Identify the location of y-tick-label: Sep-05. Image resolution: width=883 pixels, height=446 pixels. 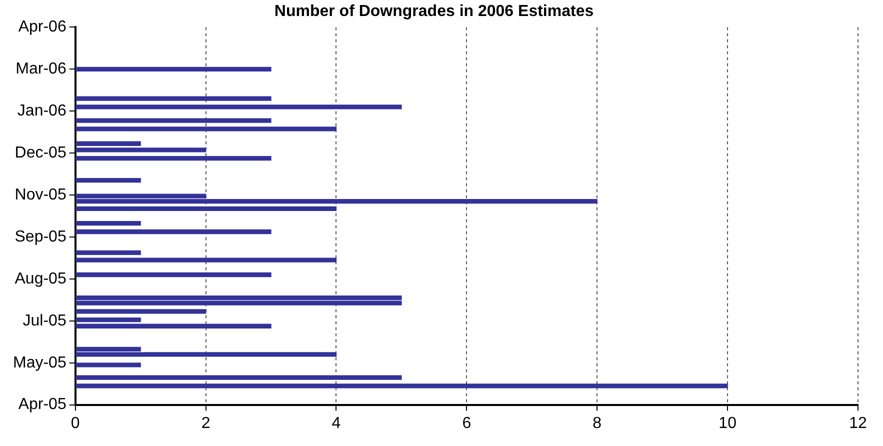
(40, 237).